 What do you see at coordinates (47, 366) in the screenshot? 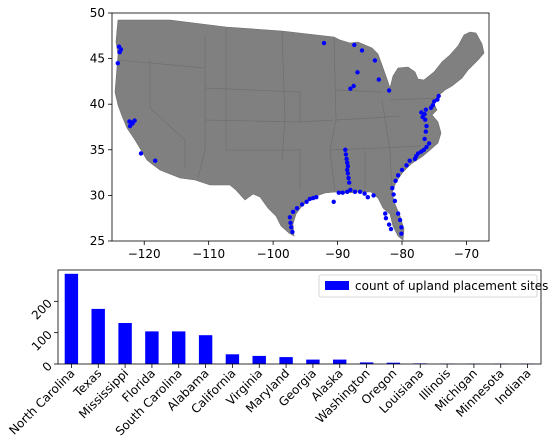
I see `bar-y-tick-label: 0` at bounding box center [47, 366].